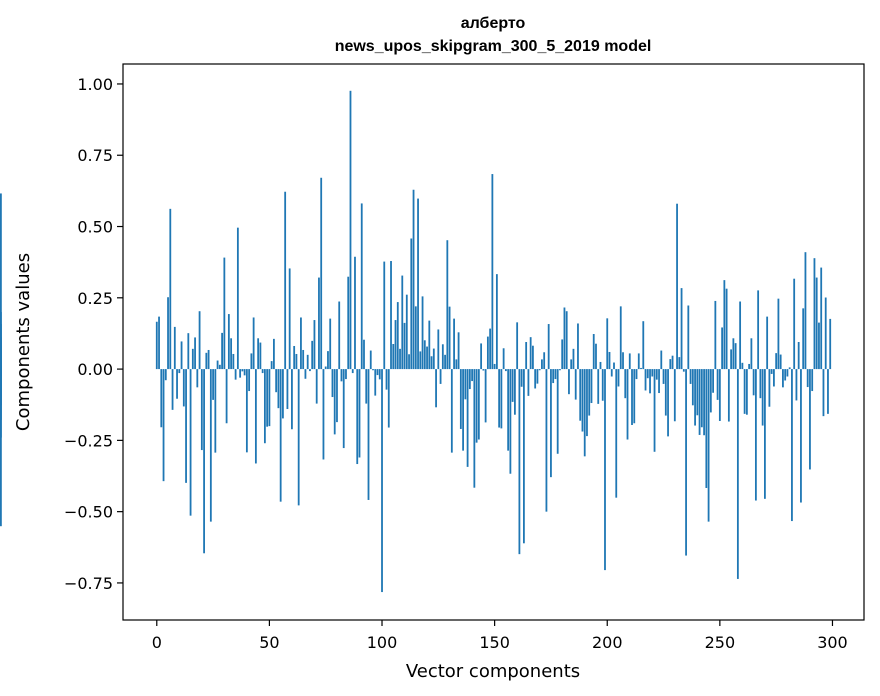 The image size is (880, 696). I want to click on y-axis-ticks: −0.75 −0.50 −0.25 0.00 0.25 0.50 0.75 1.00, so click(93, 334).